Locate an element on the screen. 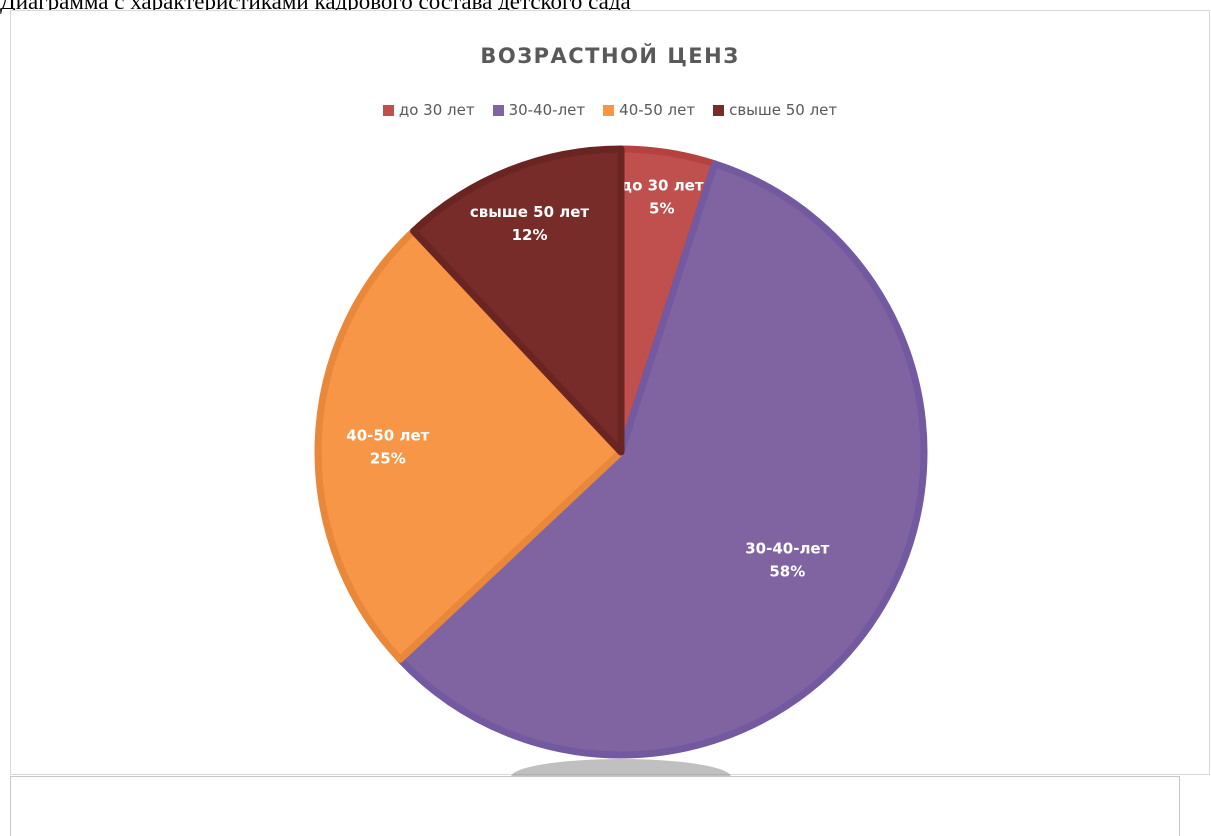 This screenshot has width=1211, height=836. slice-label-40-50: 40-50 лет 25% is located at coordinates (387, 447).